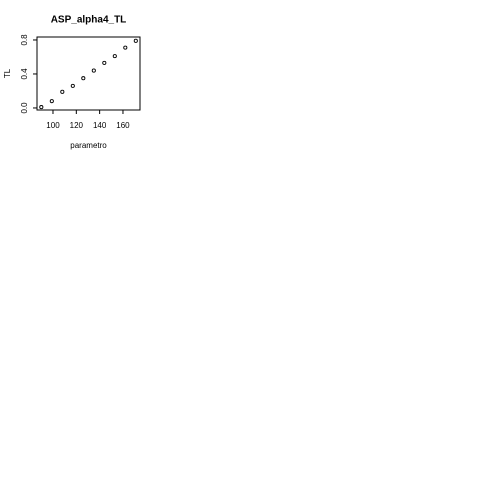 This screenshot has width=480, height=480. Describe the element at coordinates (123, 125) in the screenshot. I see `x-tick-label: 160` at that location.